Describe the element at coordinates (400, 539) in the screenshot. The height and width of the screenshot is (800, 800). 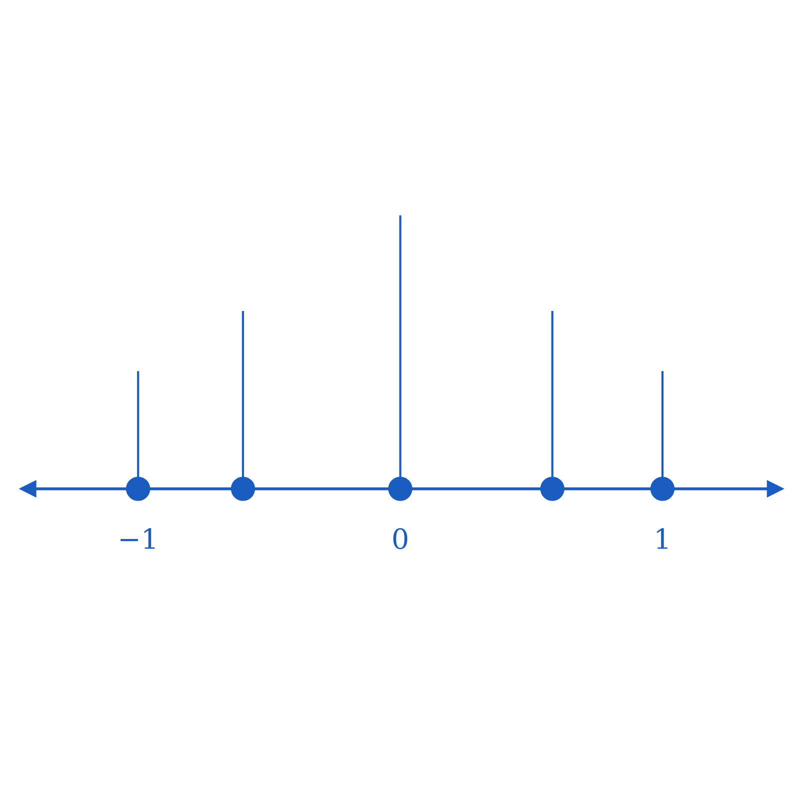
I see `x-tick-label: 0` at that location.